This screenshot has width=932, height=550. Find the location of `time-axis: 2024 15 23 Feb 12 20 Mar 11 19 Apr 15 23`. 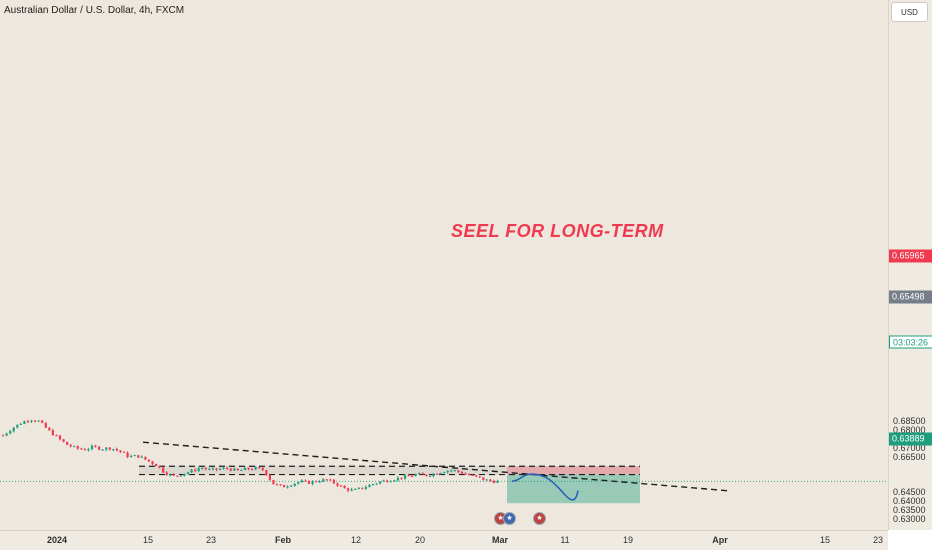

time-axis: 2024 15 23 Feb 12 20 Mar 11 19 Apr 15 23 is located at coordinates (444, 540).